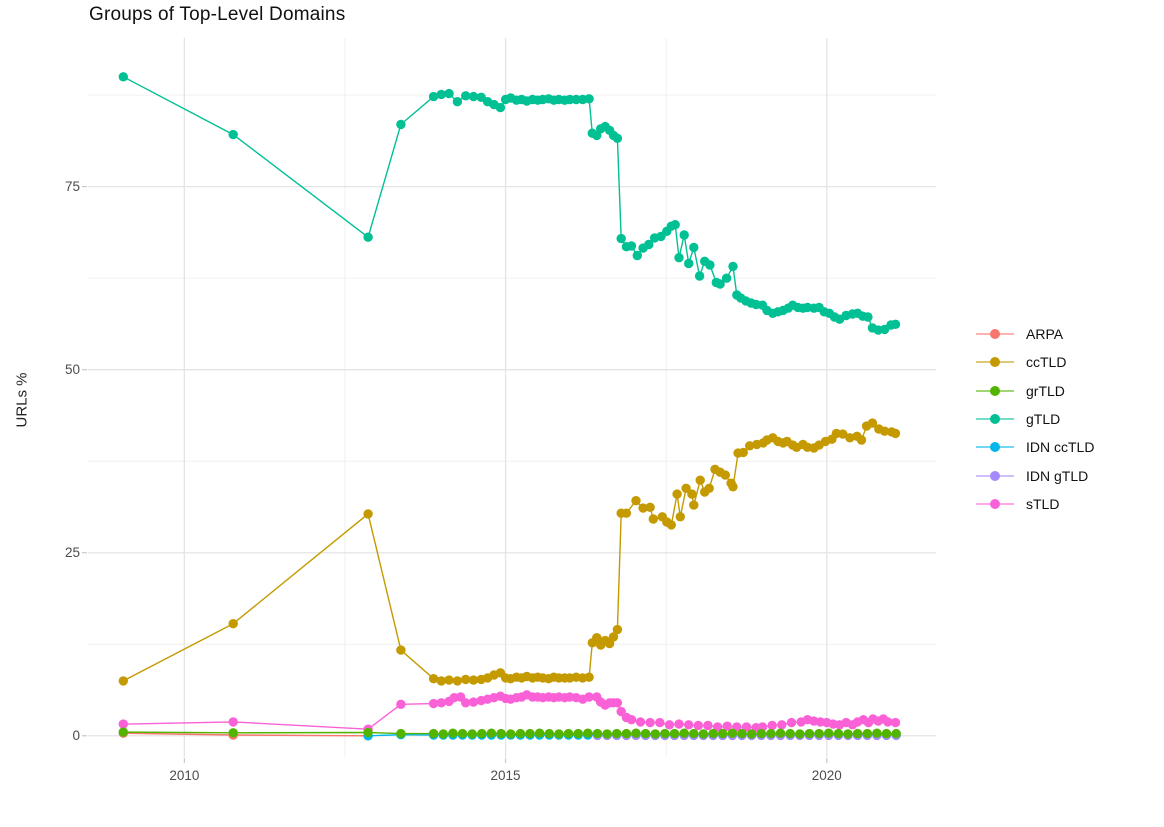 The height and width of the screenshot is (827, 1164). I want to click on series-grtld, so click(509, 733).